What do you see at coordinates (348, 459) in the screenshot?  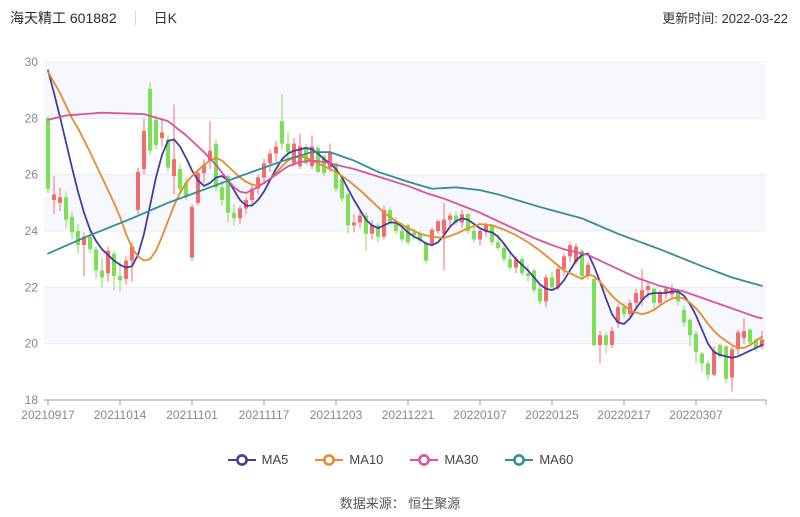 I see `legend-item-ma10: MA10` at bounding box center [348, 459].